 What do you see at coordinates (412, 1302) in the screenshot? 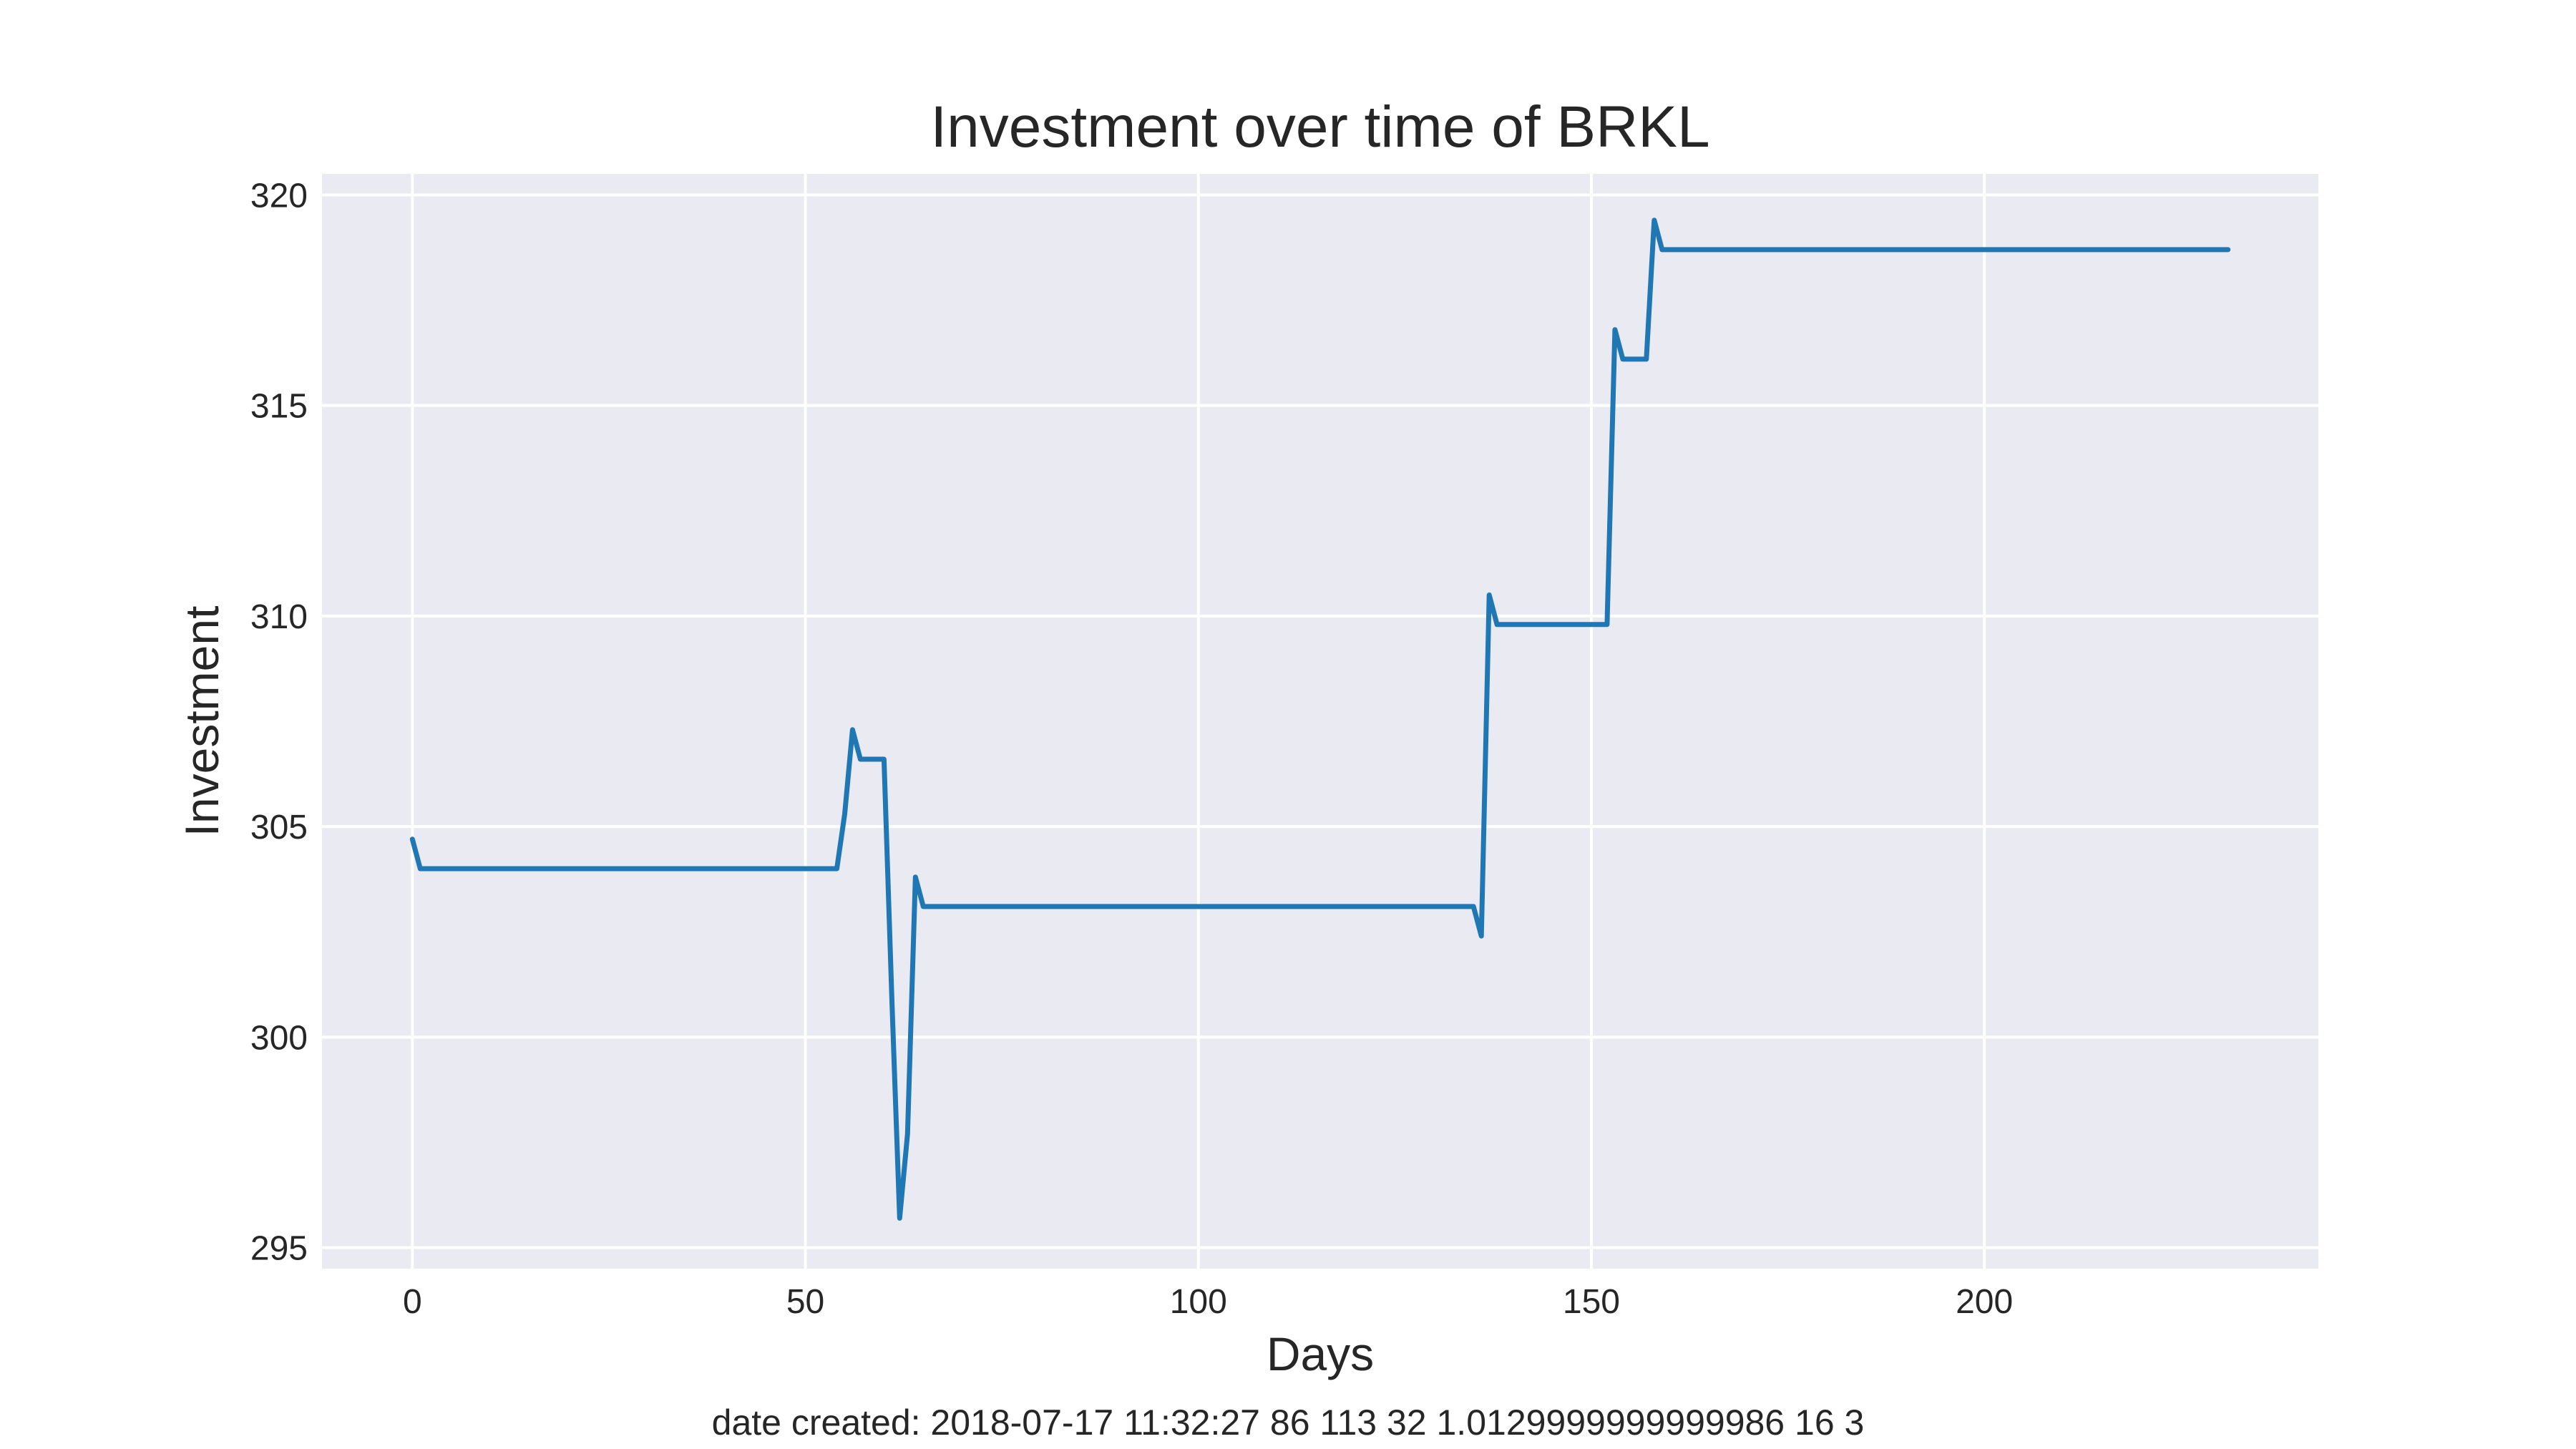
I see `x-tick-label: 0` at bounding box center [412, 1302].